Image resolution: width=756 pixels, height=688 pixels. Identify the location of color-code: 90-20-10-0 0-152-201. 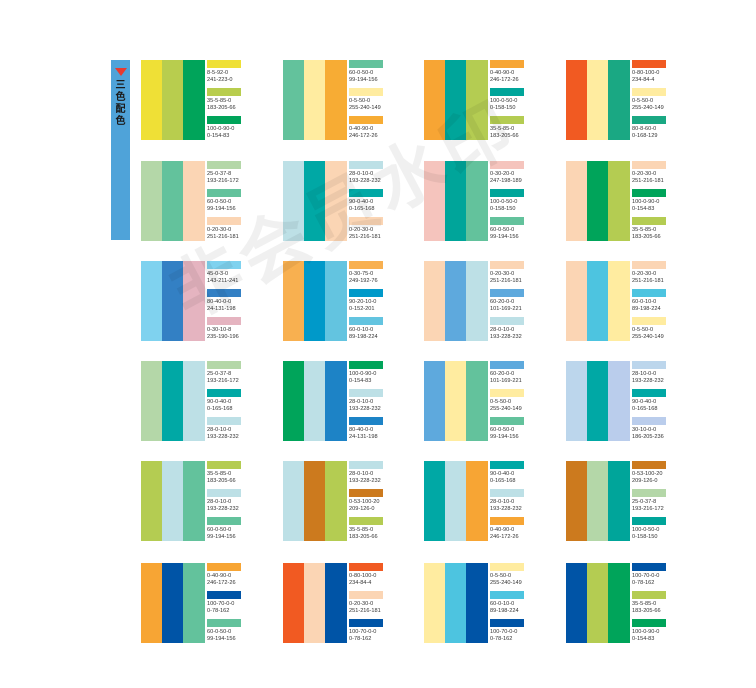
(363, 306).